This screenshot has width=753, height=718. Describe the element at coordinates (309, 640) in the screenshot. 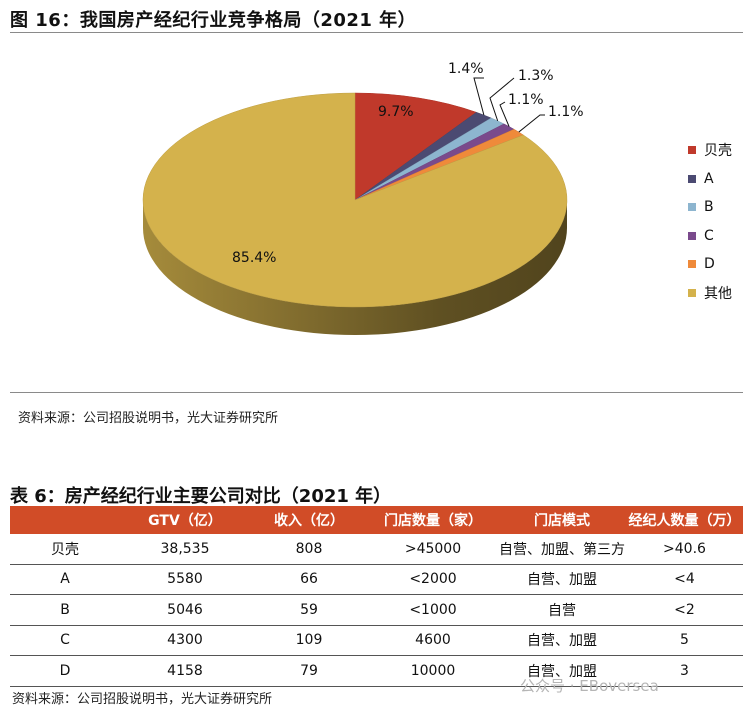

I see `table-cell: 109` at that location.